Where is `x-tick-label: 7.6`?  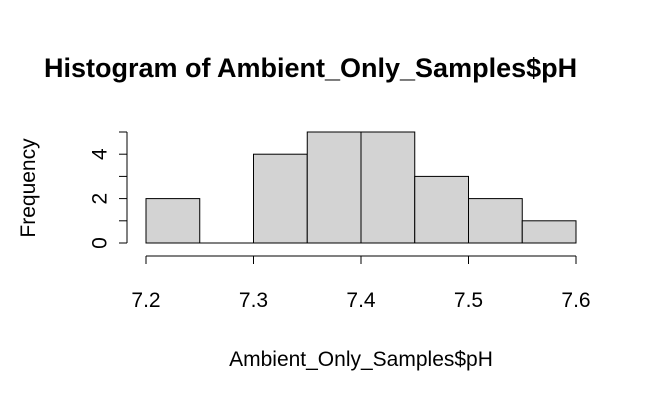
x-tick-label: 7.6 is located at coordinates (575, 300).